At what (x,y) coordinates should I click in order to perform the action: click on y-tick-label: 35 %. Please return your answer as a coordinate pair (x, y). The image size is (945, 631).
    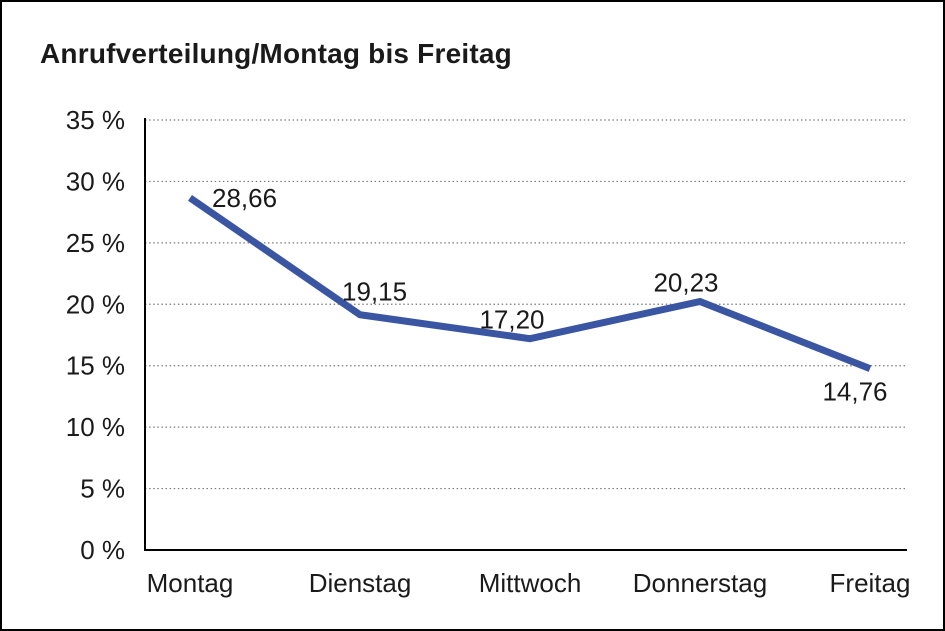
    Looking at the image, I should click on (95, 120).